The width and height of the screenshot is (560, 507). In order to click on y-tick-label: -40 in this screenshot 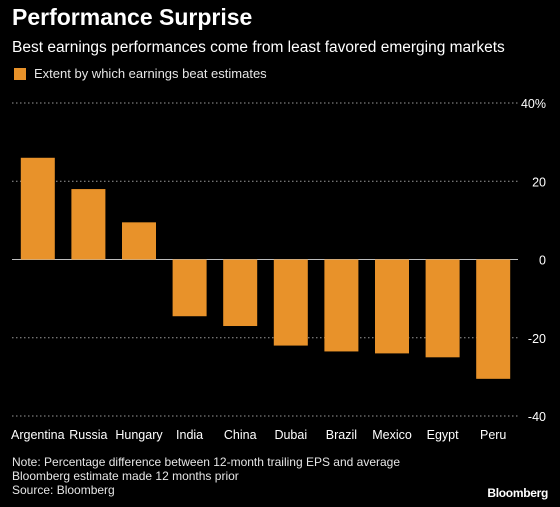, I will do `click(537, 417)`.